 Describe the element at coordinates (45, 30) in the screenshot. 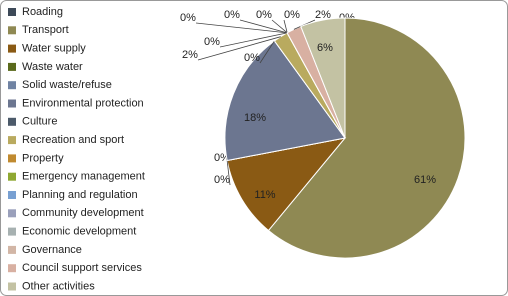

I see `legend-label: Transport` at that location.